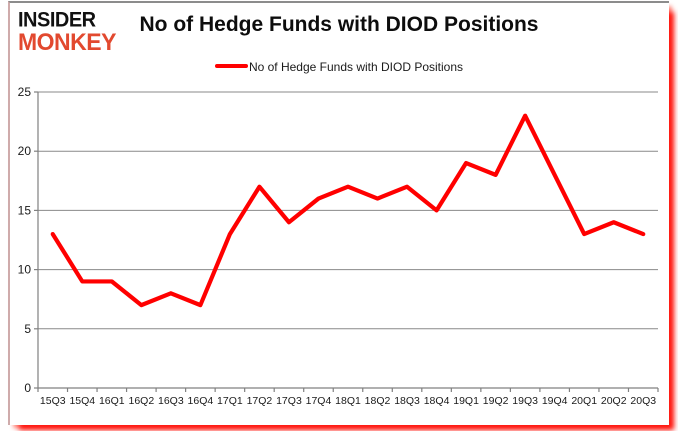 This screenshot has width=678, height=431. What do you see at coordinates (356, 66) in the screenshot?
I see `legend-label: No of Hedge Funds with DIOD Positions` at bounding box center [356, 66].